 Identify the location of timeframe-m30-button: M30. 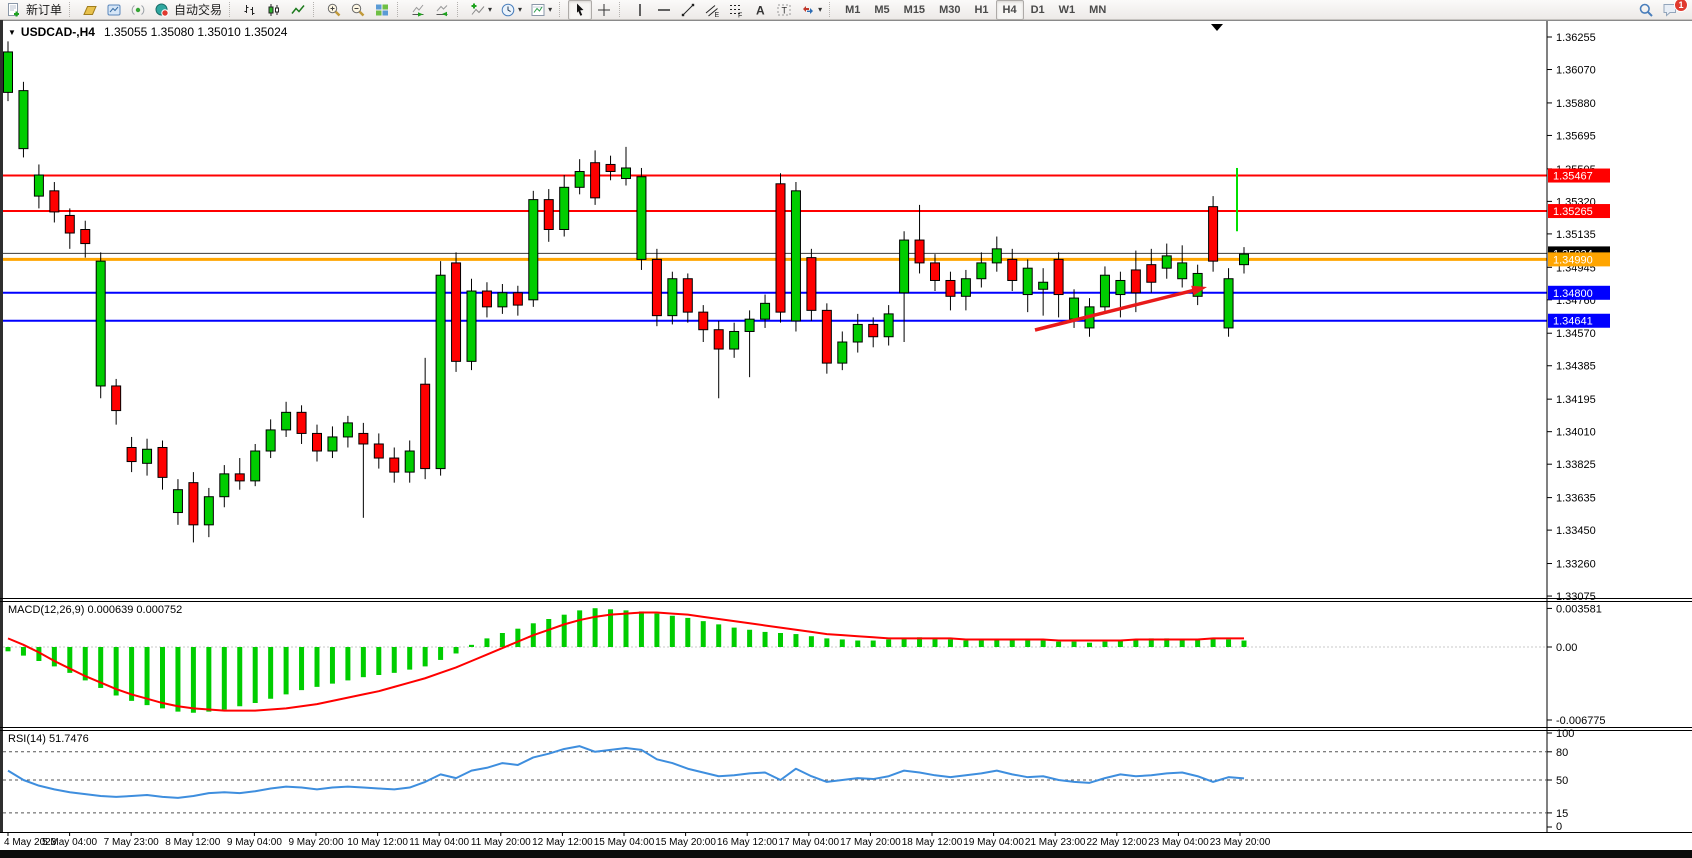
(949, 10).